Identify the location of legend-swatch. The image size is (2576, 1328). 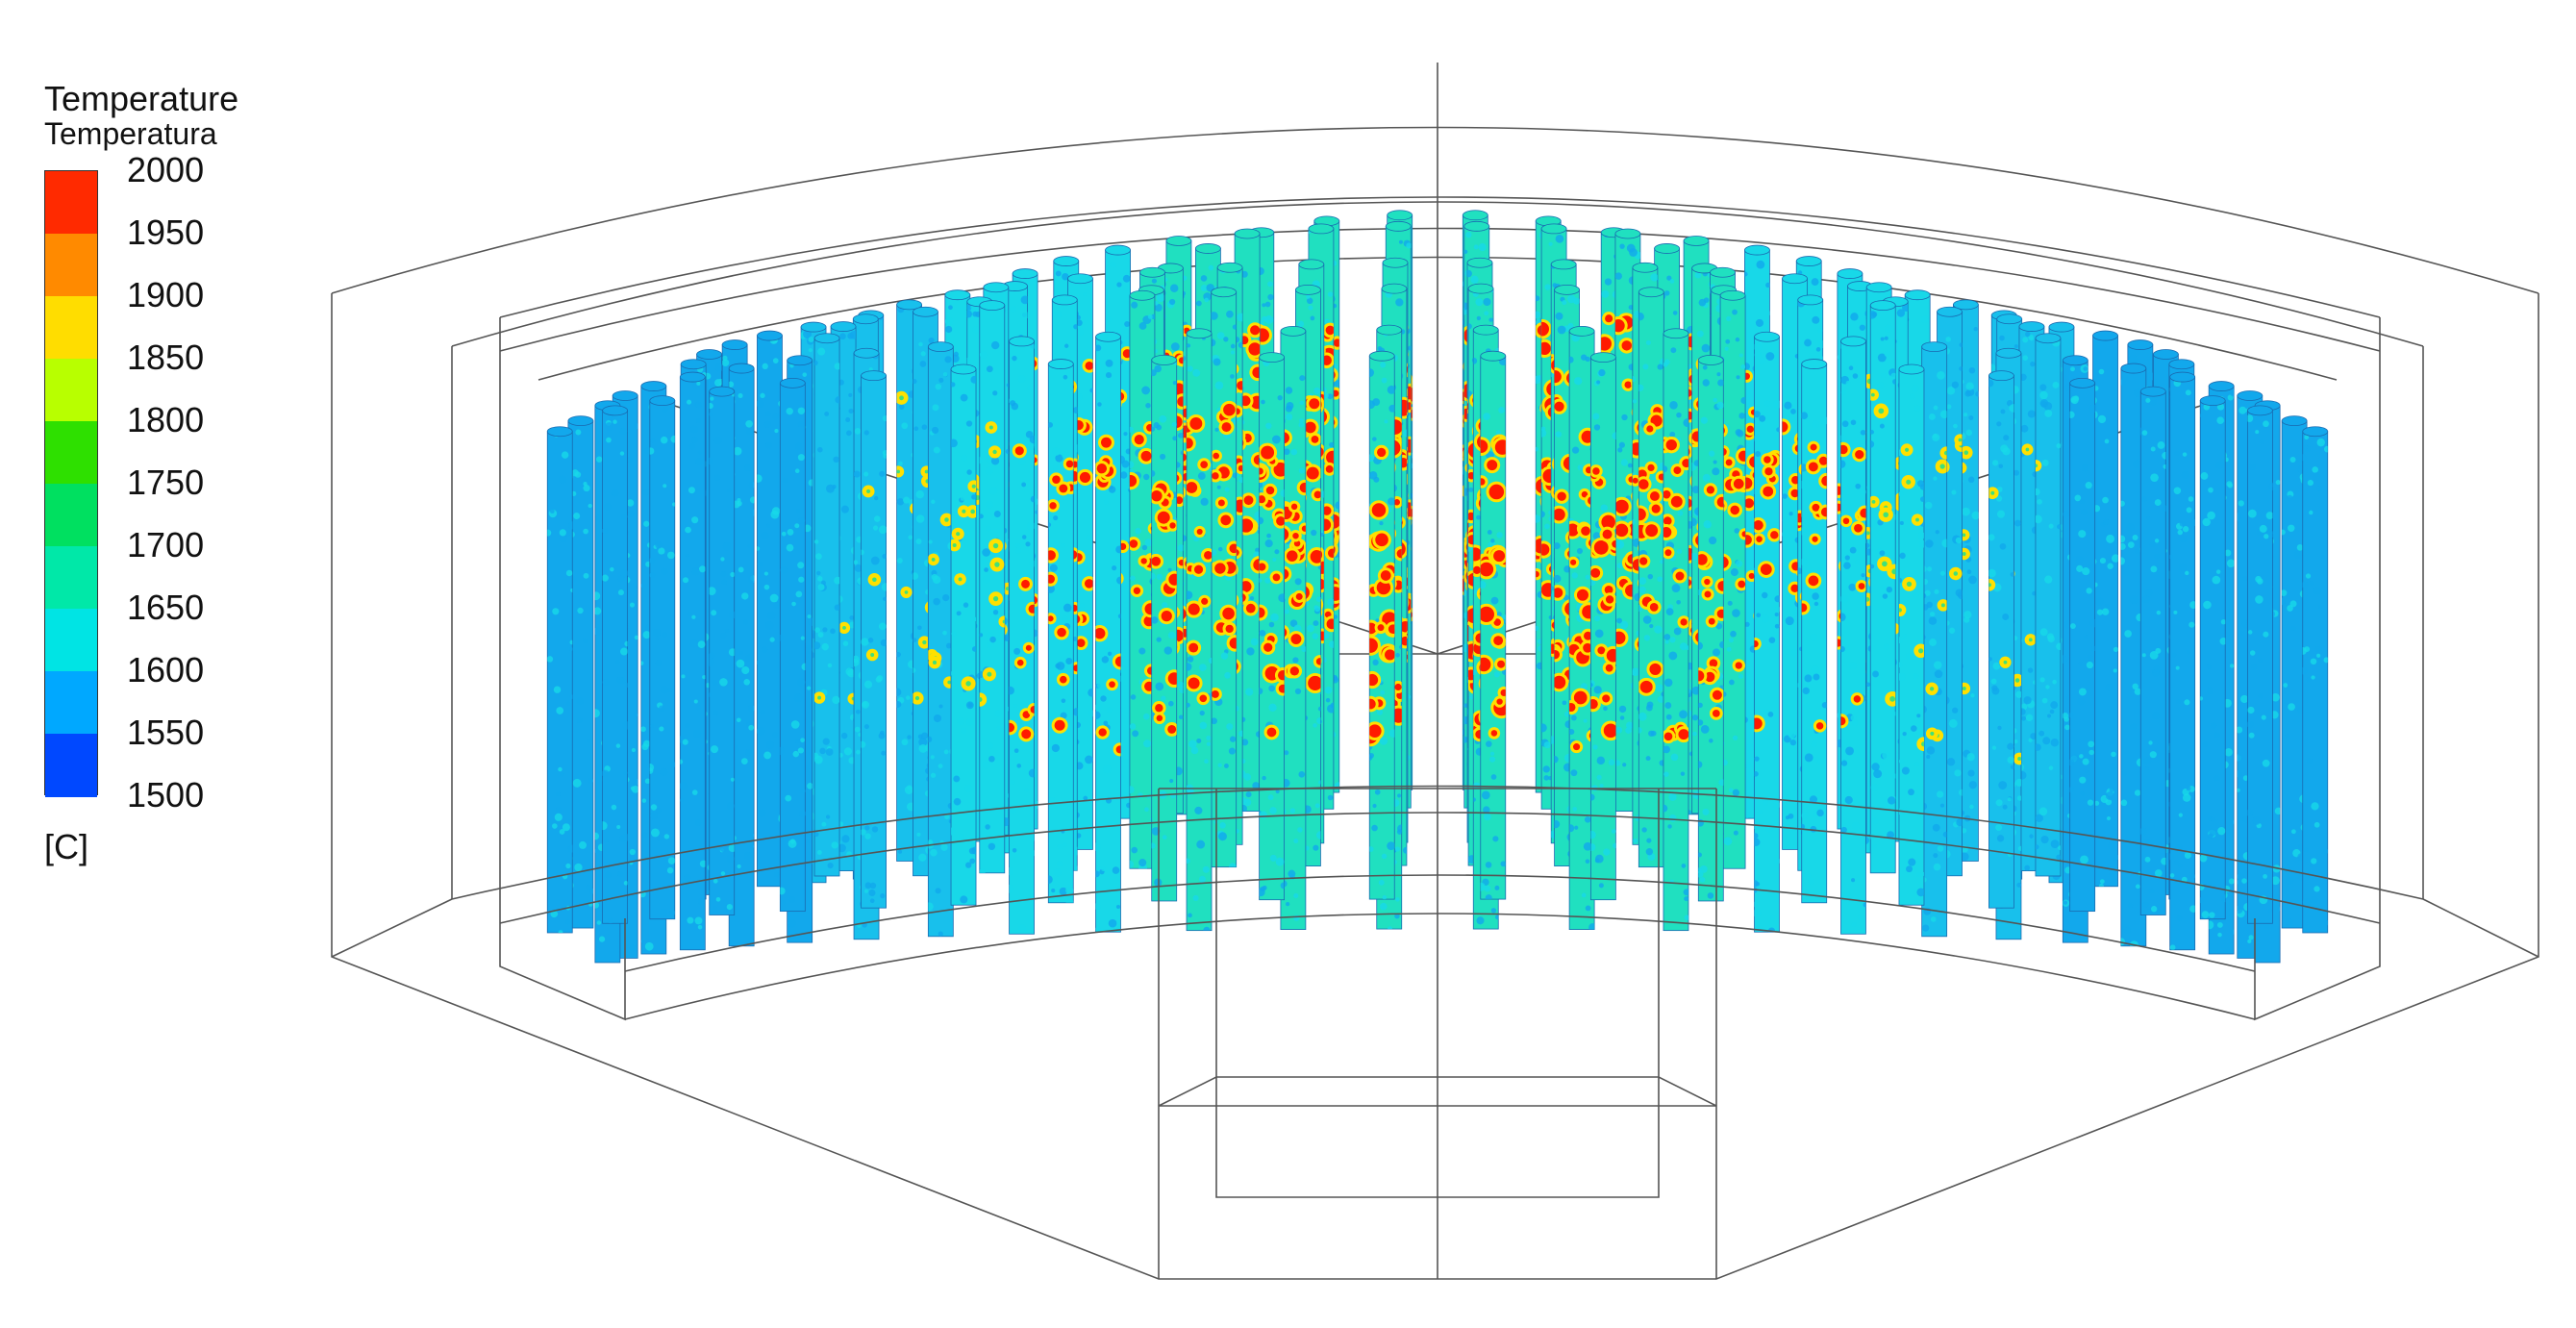
(71, 640).